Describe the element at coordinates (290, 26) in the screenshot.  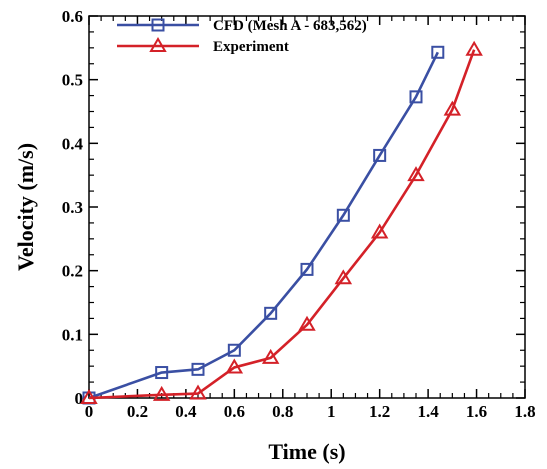
I see `legend-label: CFD (Mesh A - 683,562)` at that location.